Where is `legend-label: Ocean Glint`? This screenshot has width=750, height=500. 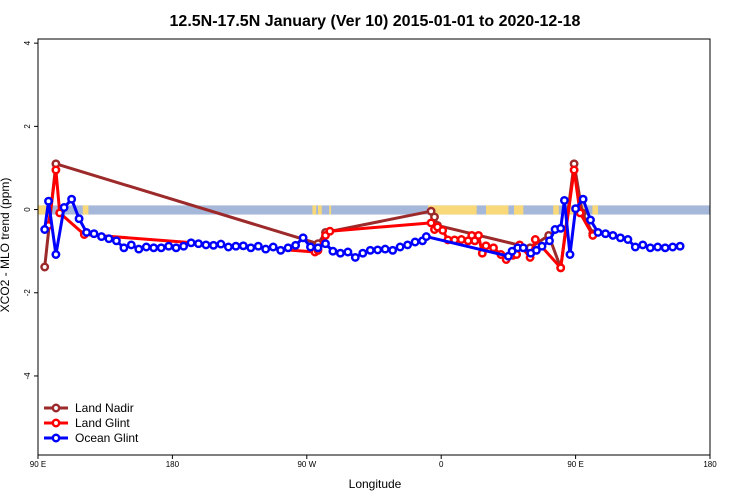 legend-label: Ocean Glint is located at coordinates (107, 438).